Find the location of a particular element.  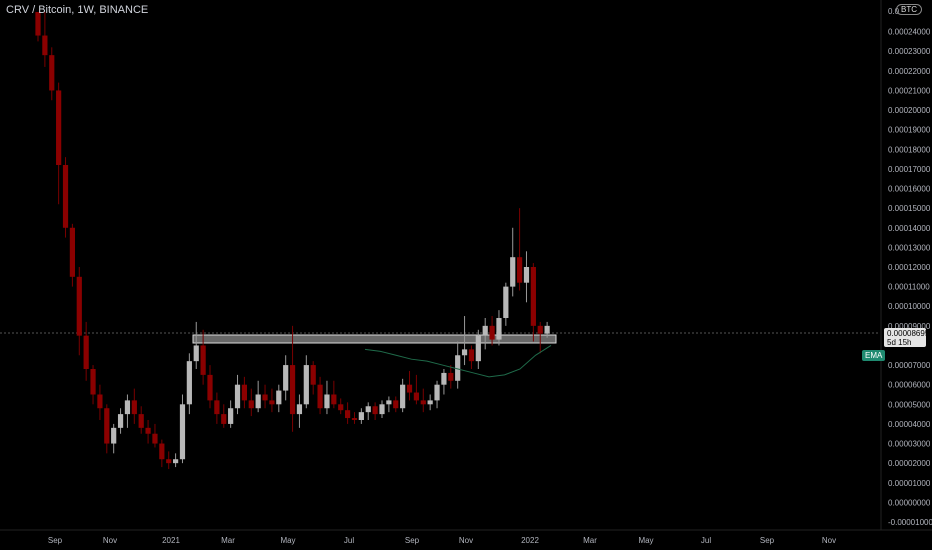

y-tick-label: 0.00002000 is located at coordinates (909, 463).